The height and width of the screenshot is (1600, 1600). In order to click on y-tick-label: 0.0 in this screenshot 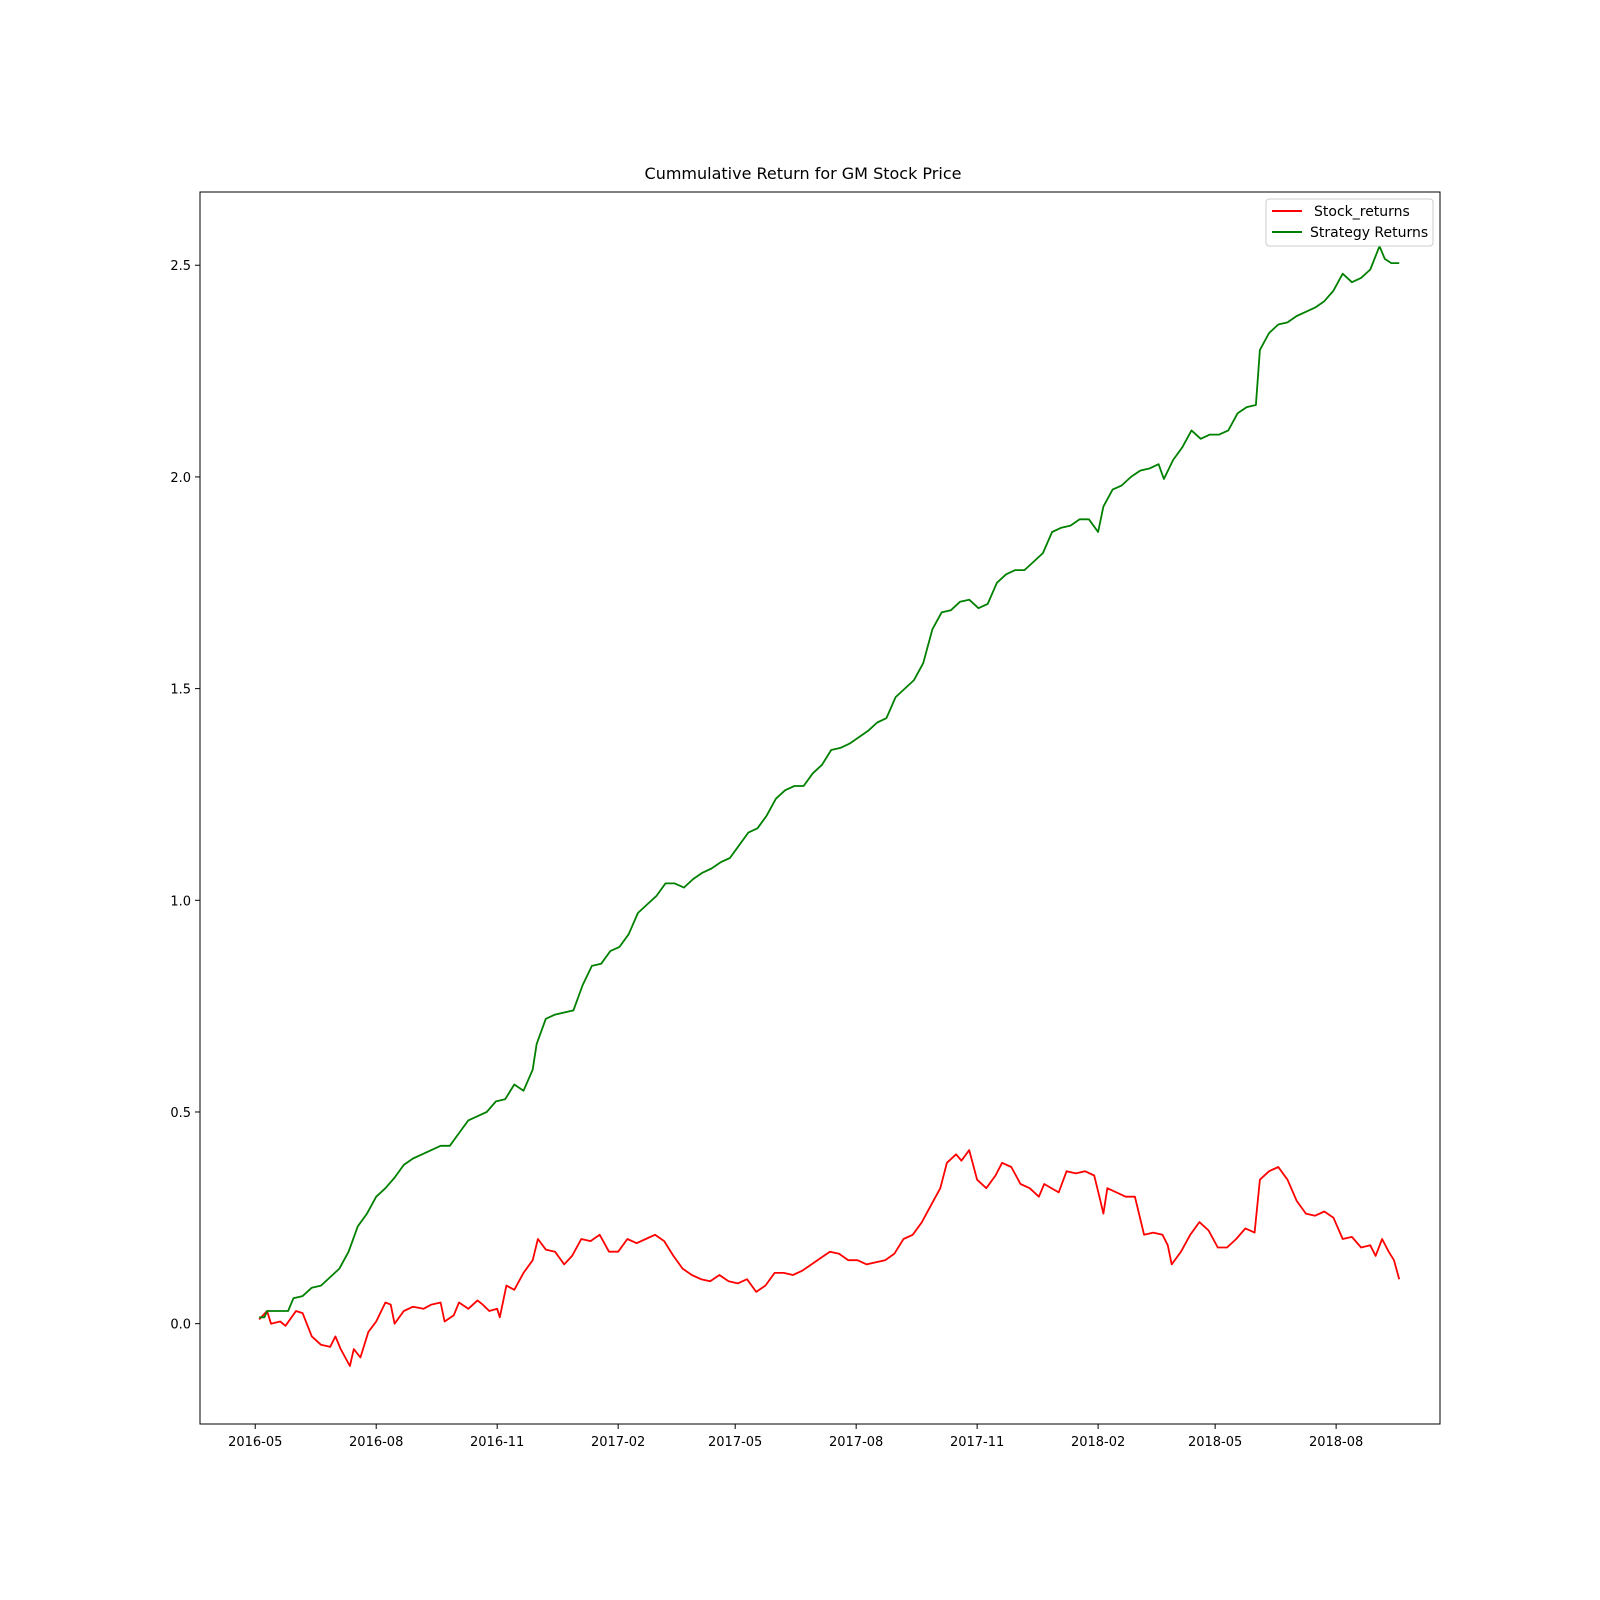, I will do `click(180, 1325)`.